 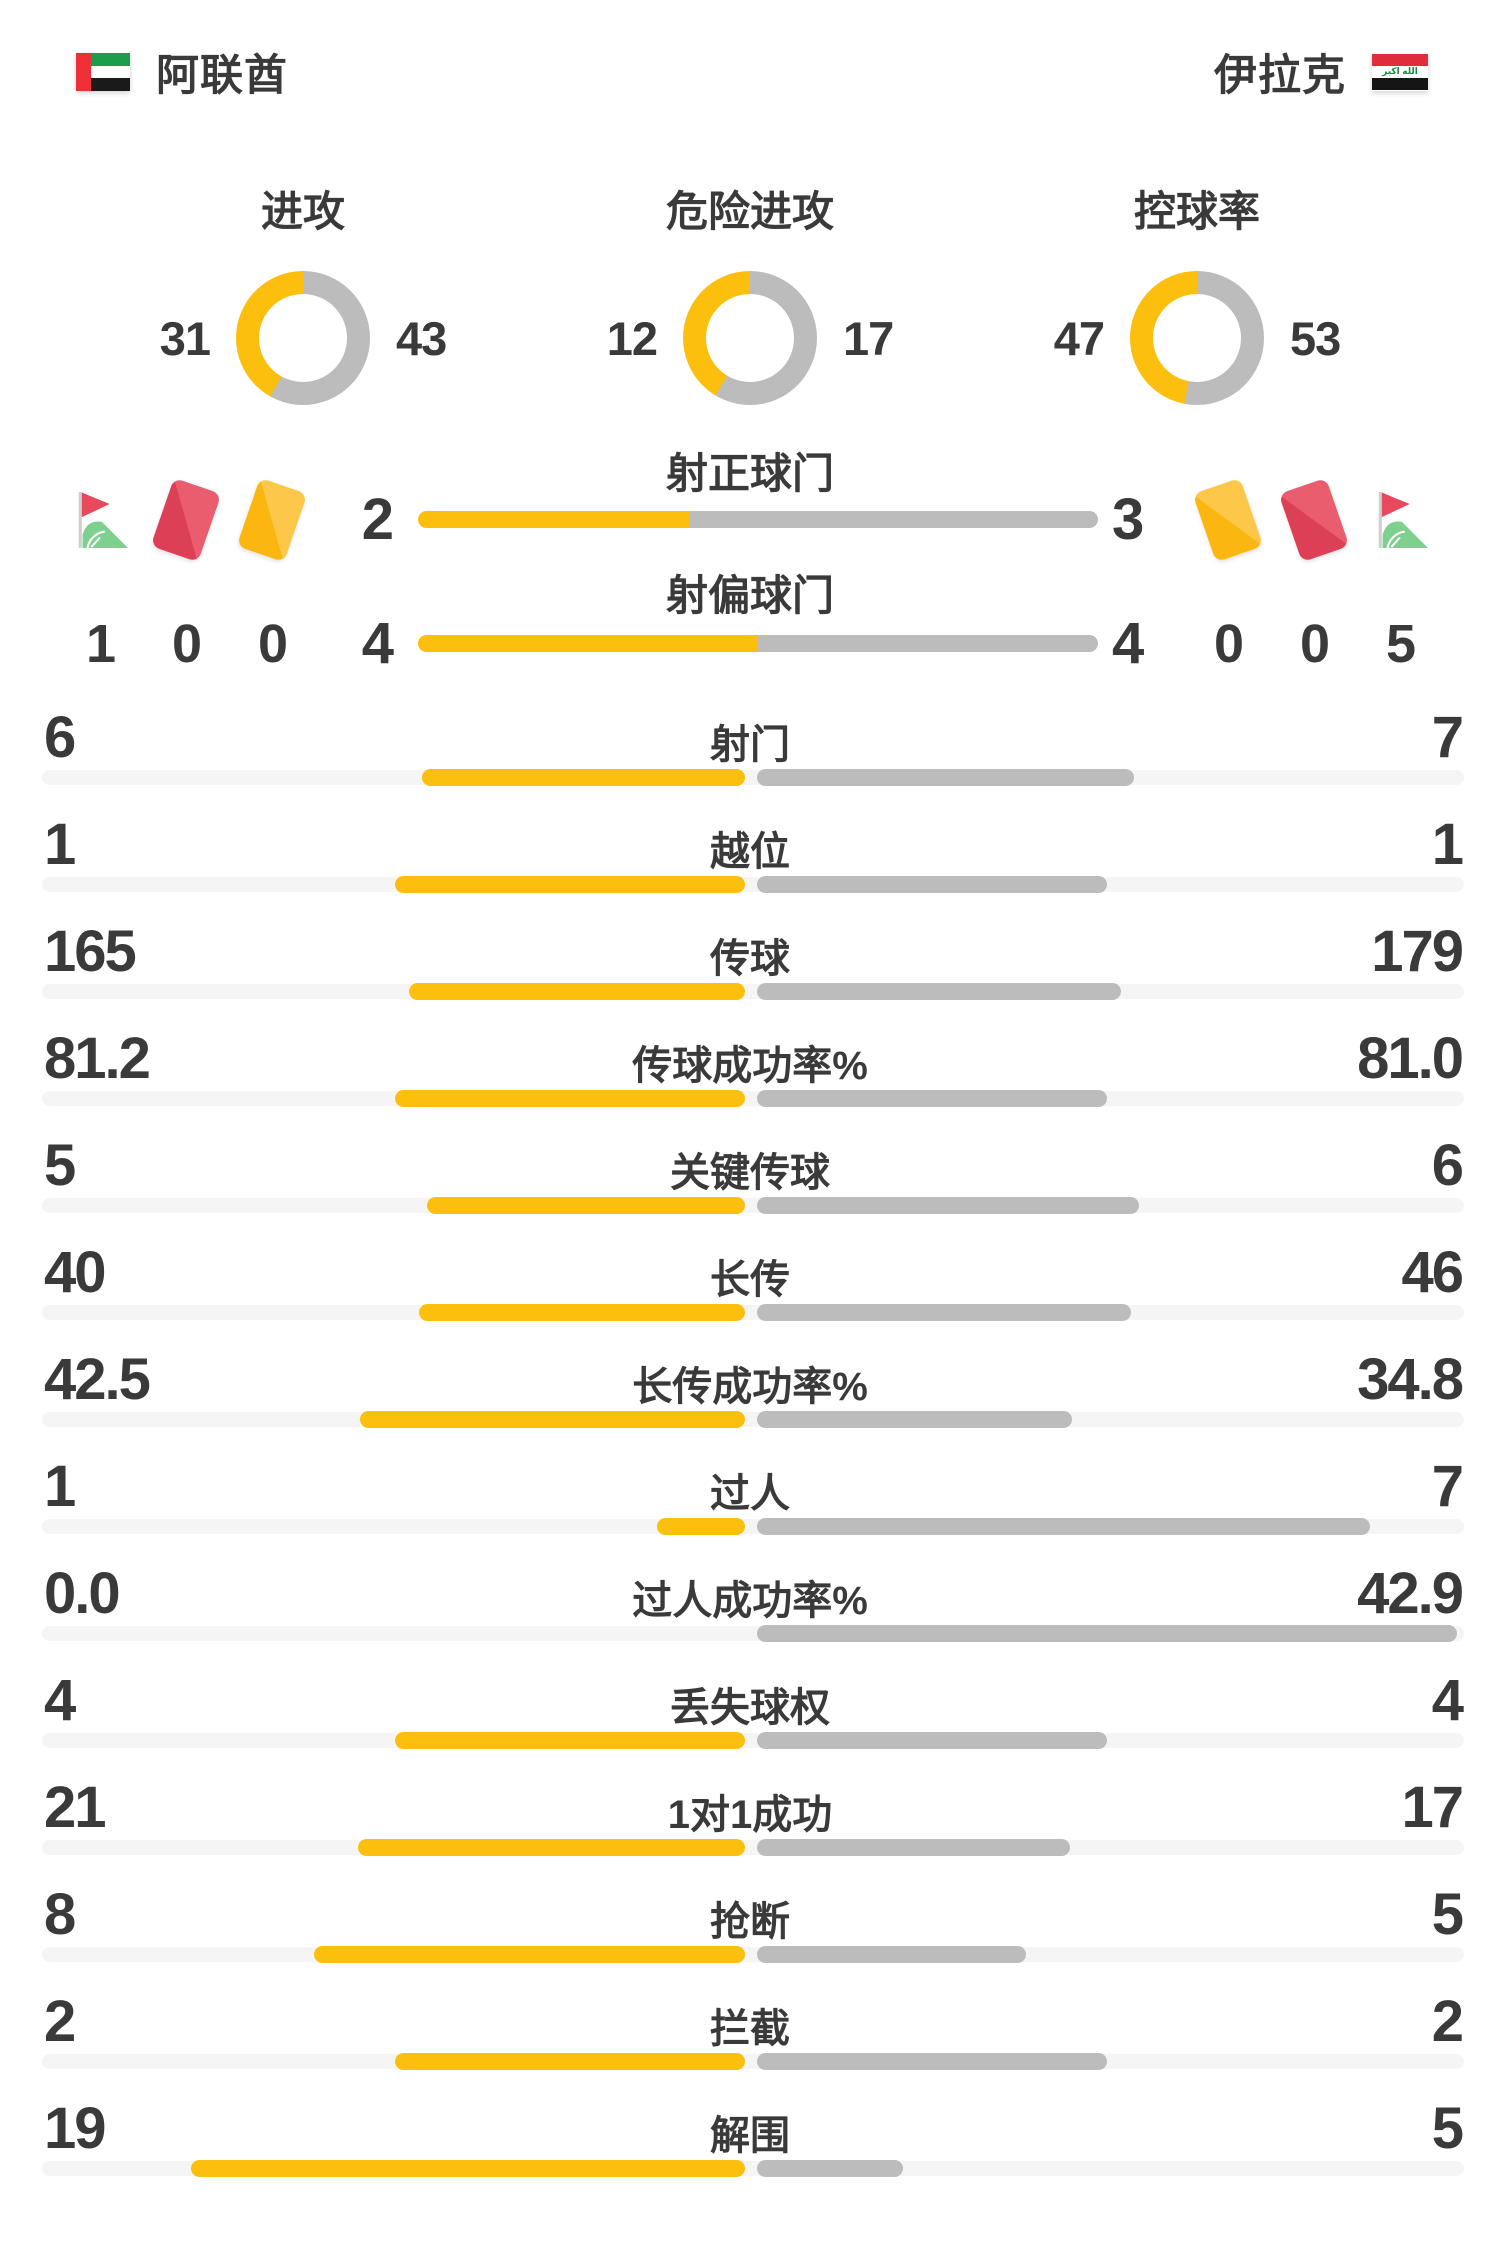 I want to click on stat-row: 越位 1 1, so click(x=750, y=852).